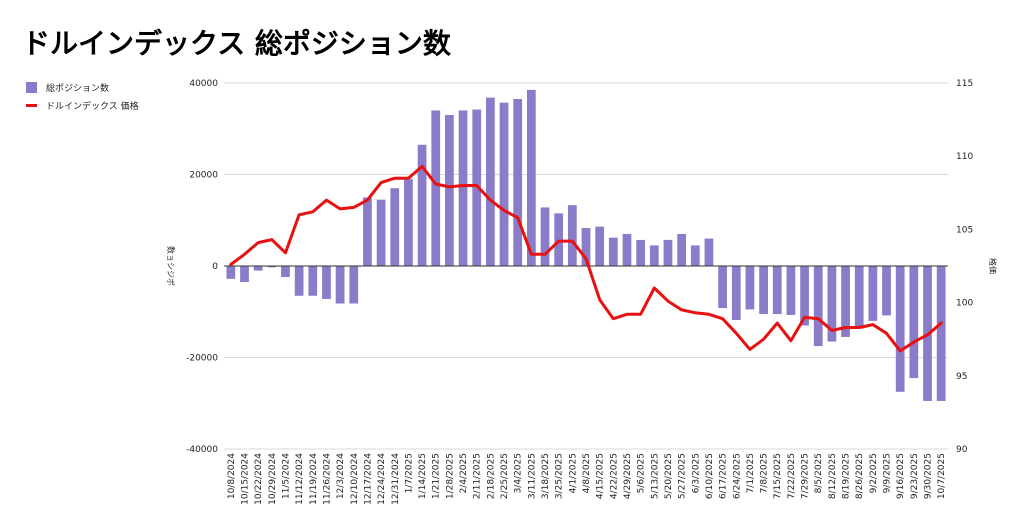 The image size is (1024, 531). I want to click on x-tick-label: 7/1/2025, so click(751, 473).